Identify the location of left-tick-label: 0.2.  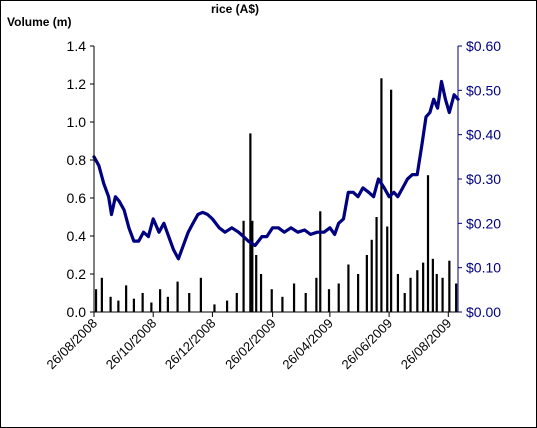
(77, 274).